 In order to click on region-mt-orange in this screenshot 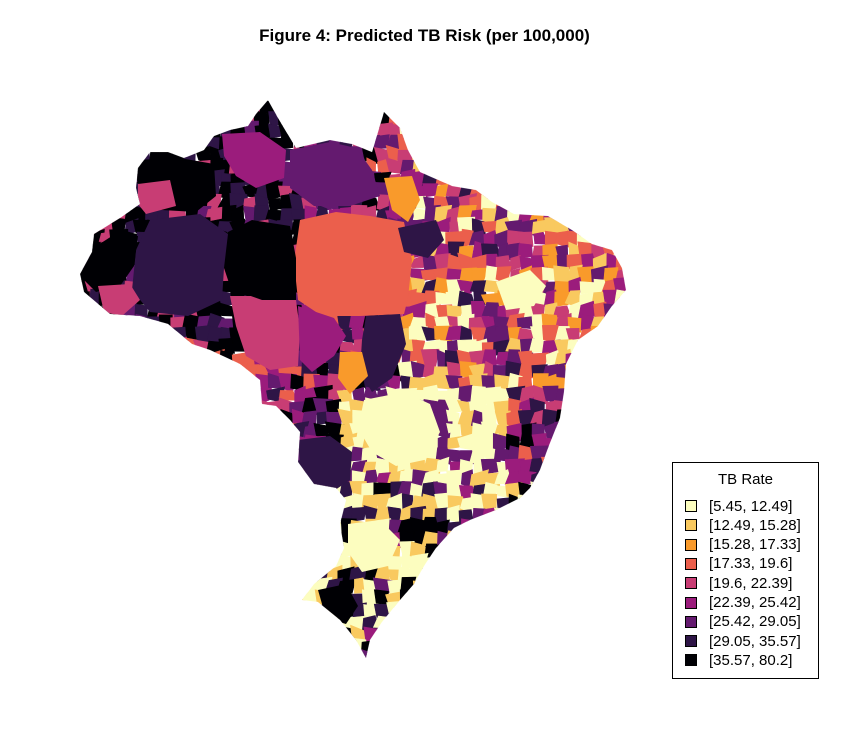, I will do `click(353, 373)`.